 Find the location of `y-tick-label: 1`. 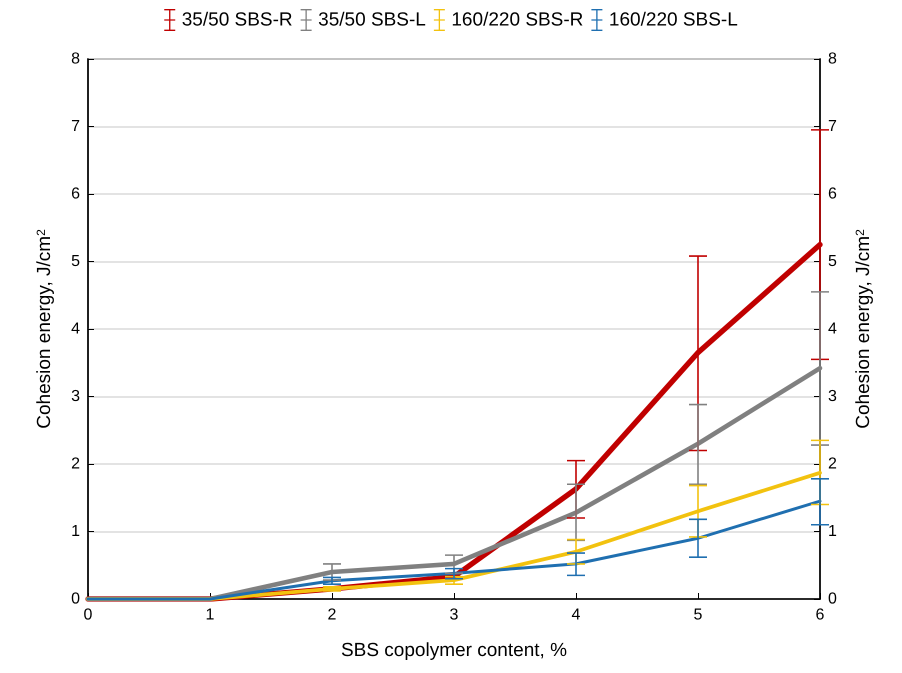

y-tick-label: 1 is located at coordinates (75, 531).